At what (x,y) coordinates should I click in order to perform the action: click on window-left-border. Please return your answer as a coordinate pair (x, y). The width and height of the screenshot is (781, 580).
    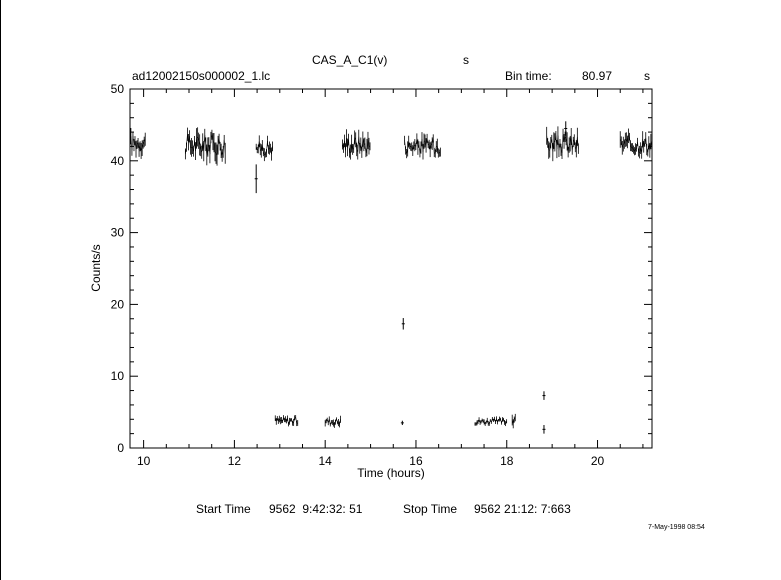
    Looking at the image, I should click on (0, 290).